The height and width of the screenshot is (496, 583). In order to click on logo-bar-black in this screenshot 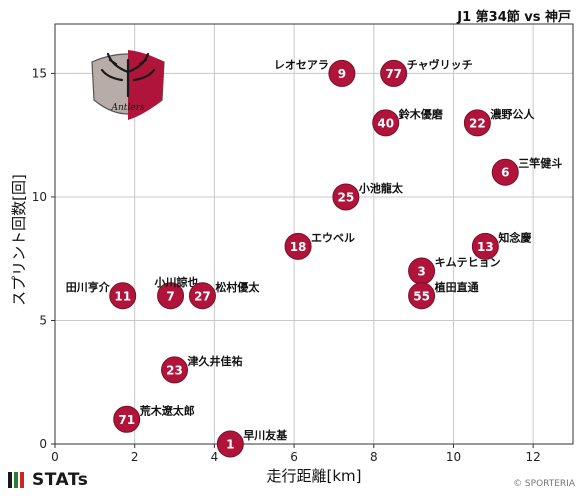, I will do `click(10, 480)`.